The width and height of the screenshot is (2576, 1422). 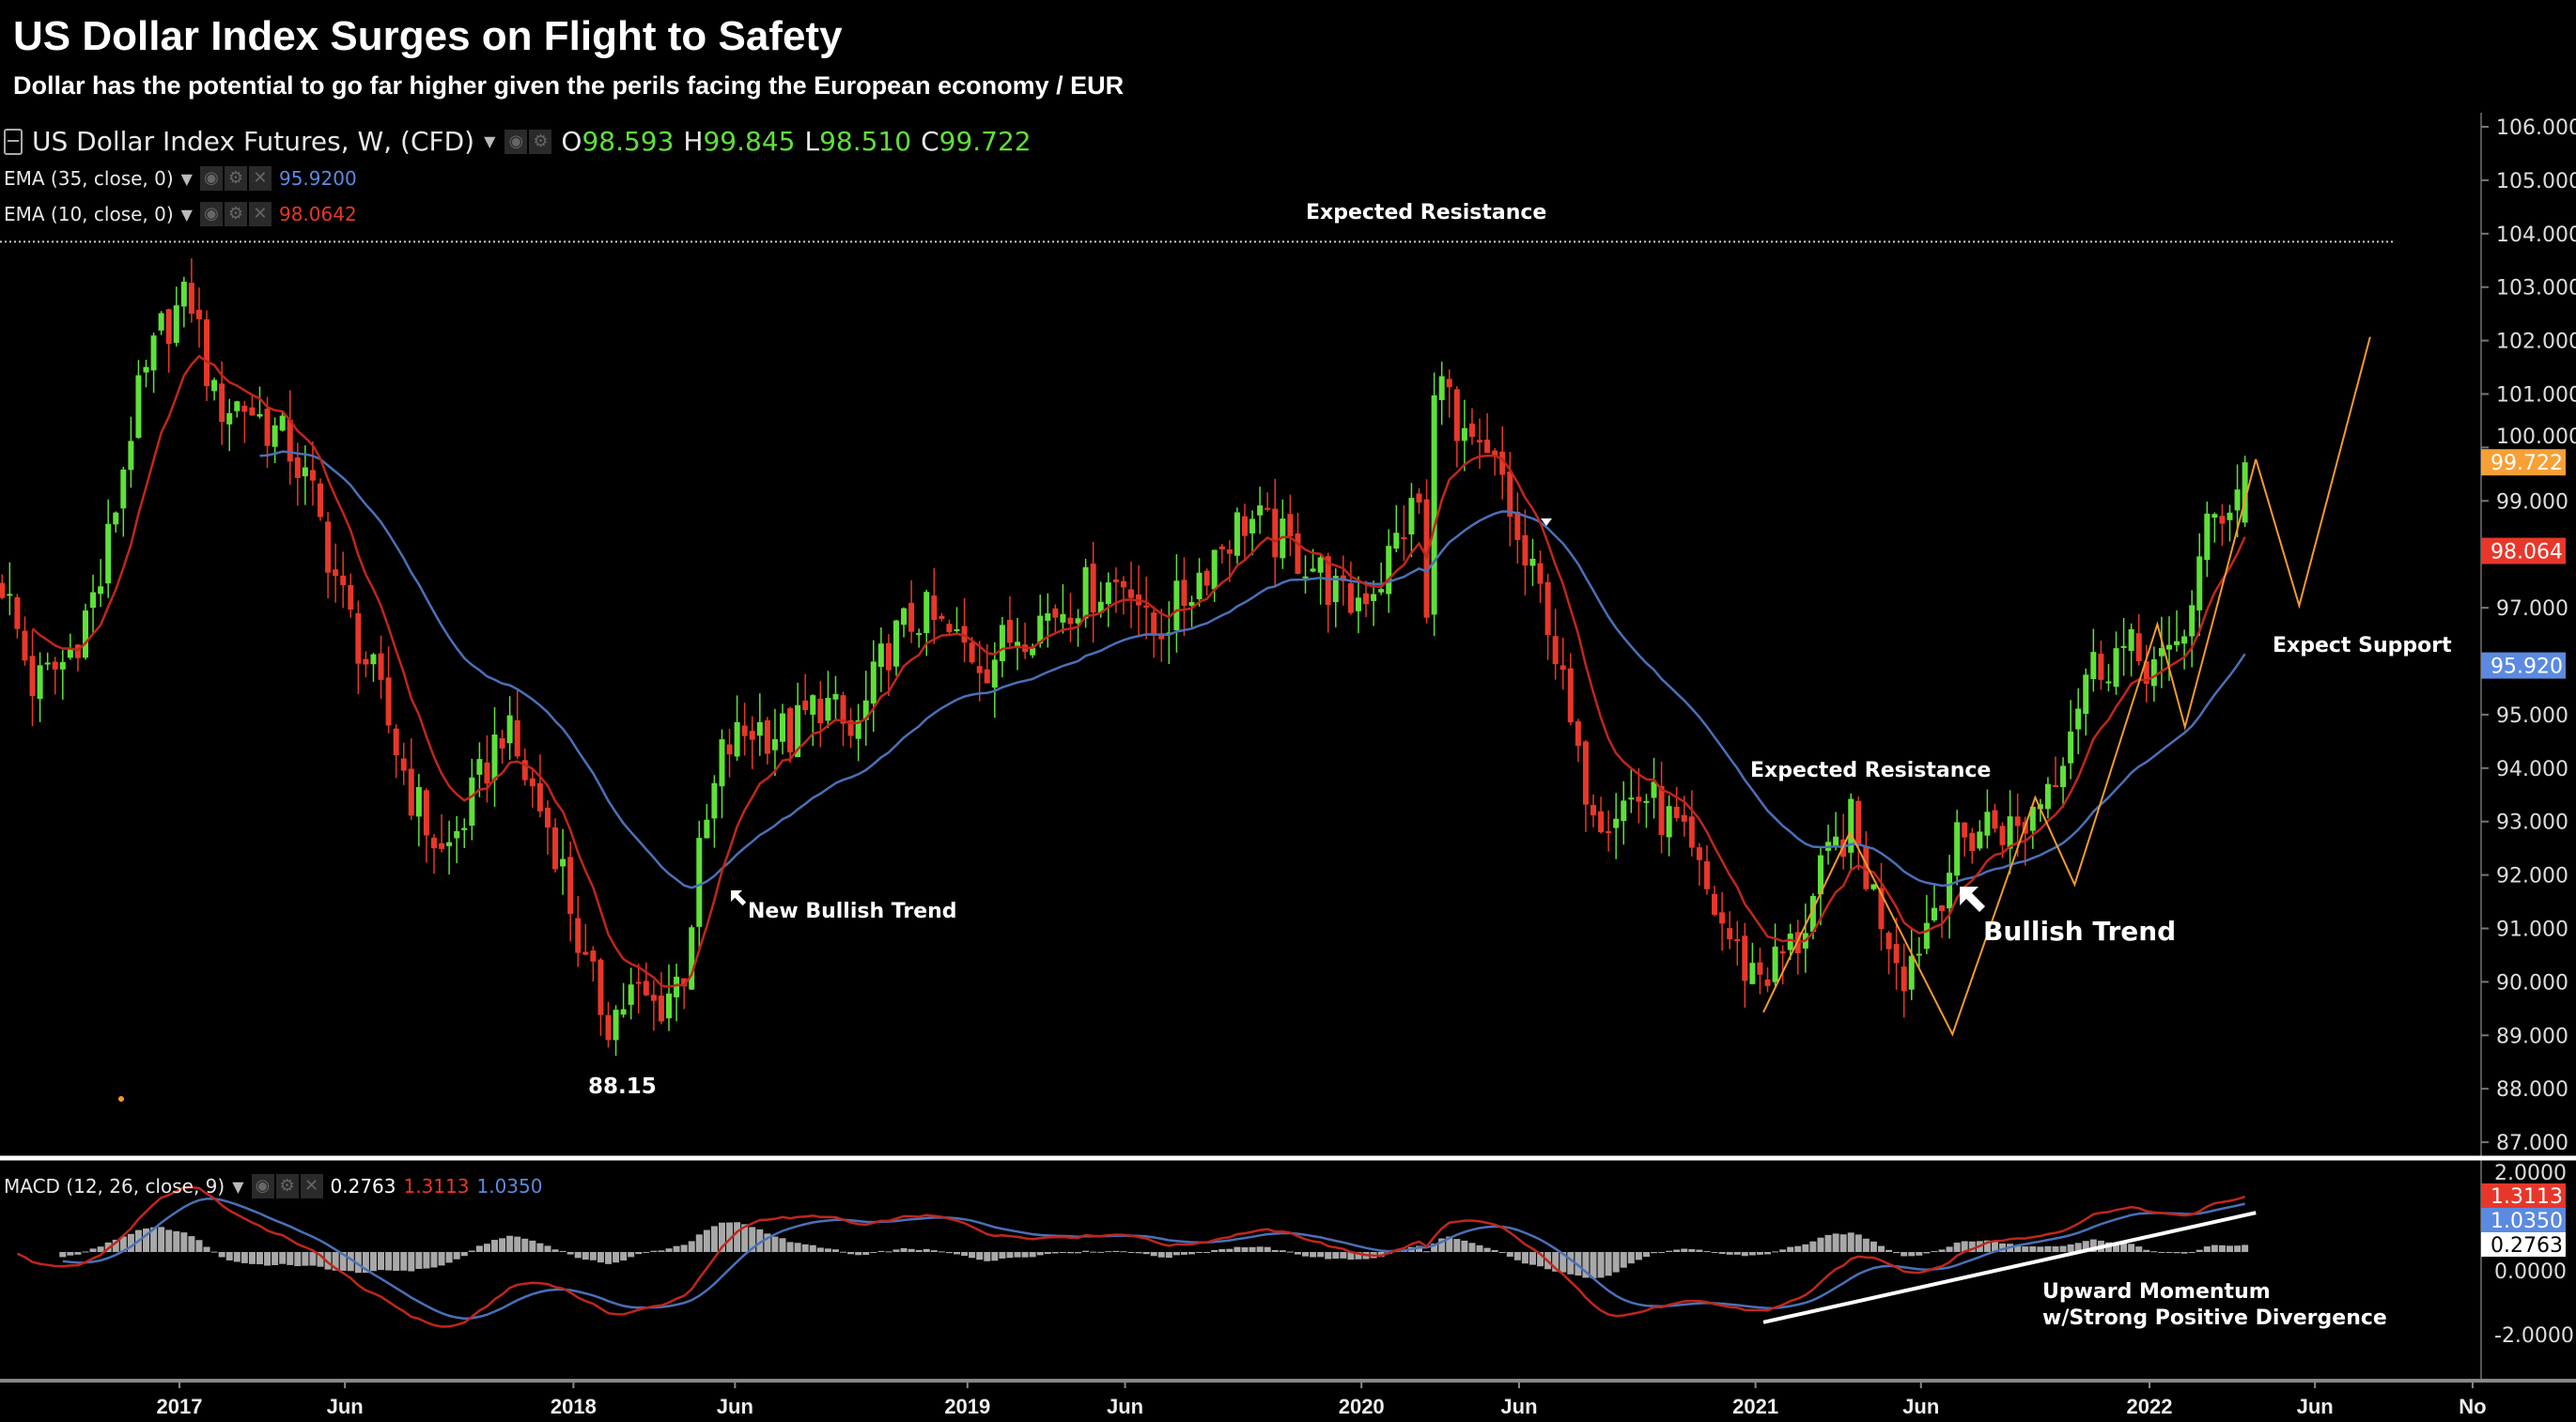 I want to click on macd-y-tick-label: -2.0000, so click(x=2534, y=1336).